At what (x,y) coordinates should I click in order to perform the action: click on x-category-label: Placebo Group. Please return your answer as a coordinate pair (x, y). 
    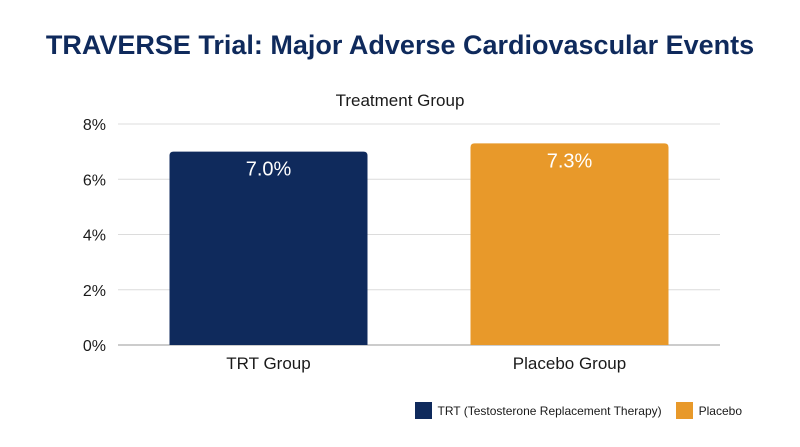
    Looking at the image, I should click on (569, 363).